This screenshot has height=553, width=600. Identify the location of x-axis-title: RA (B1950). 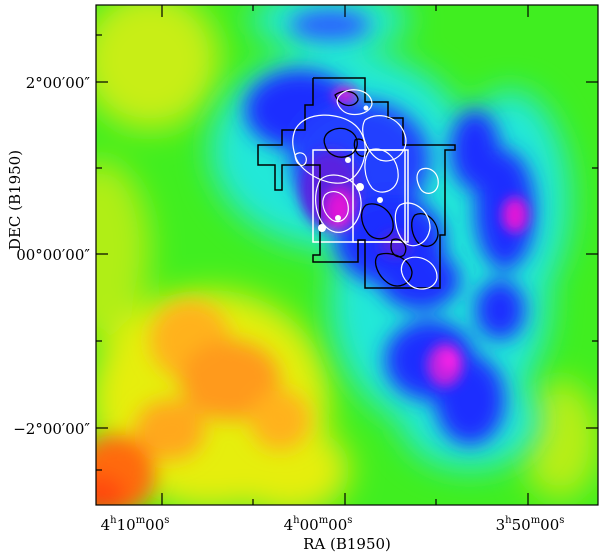
(347, 544).